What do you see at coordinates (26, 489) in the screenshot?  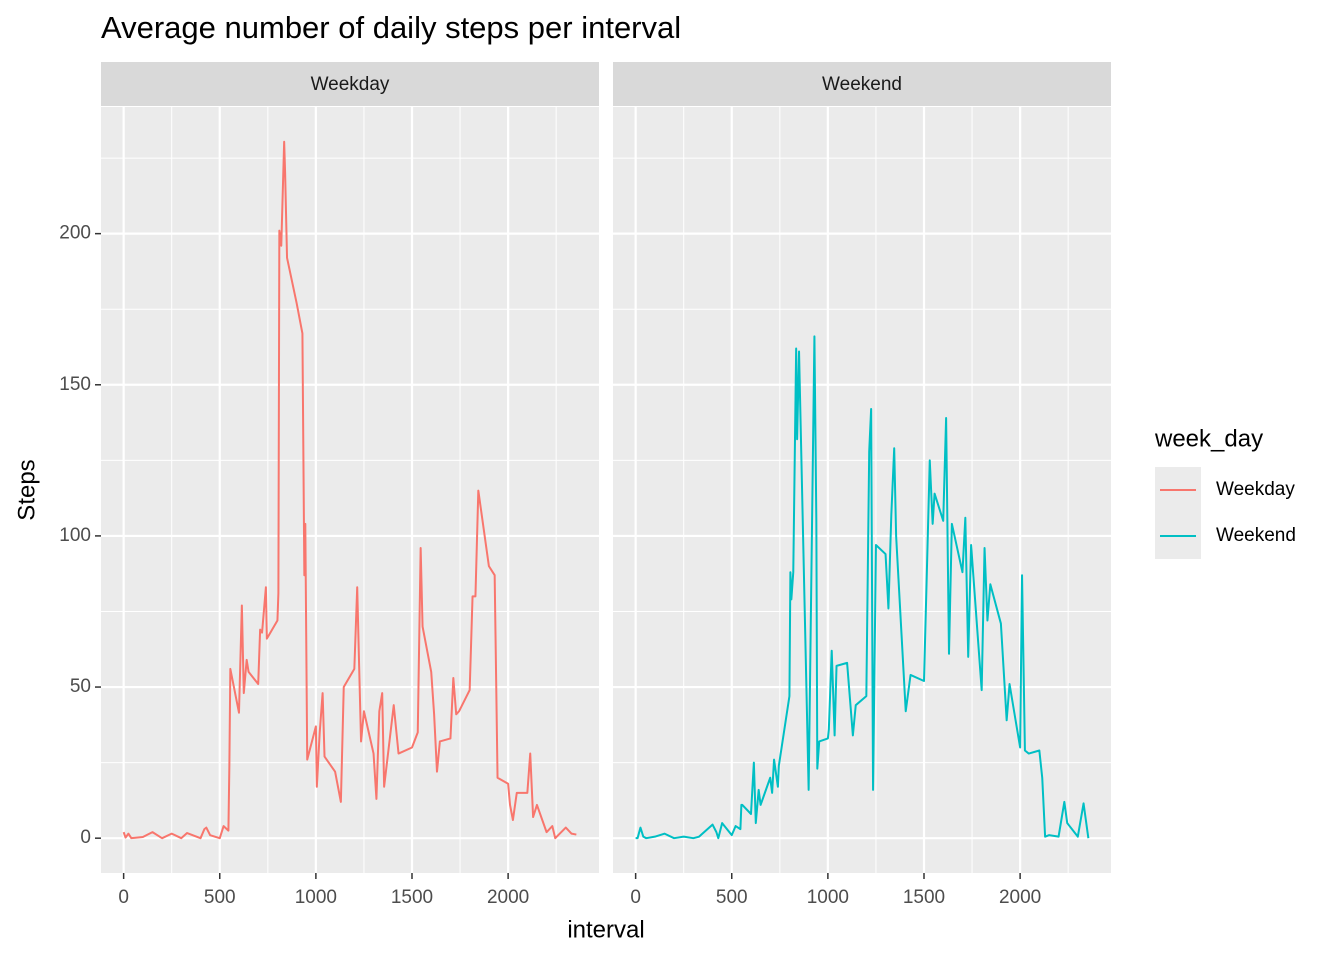 I see `y-axis-label: Steps` at bounding box center [26, 489].